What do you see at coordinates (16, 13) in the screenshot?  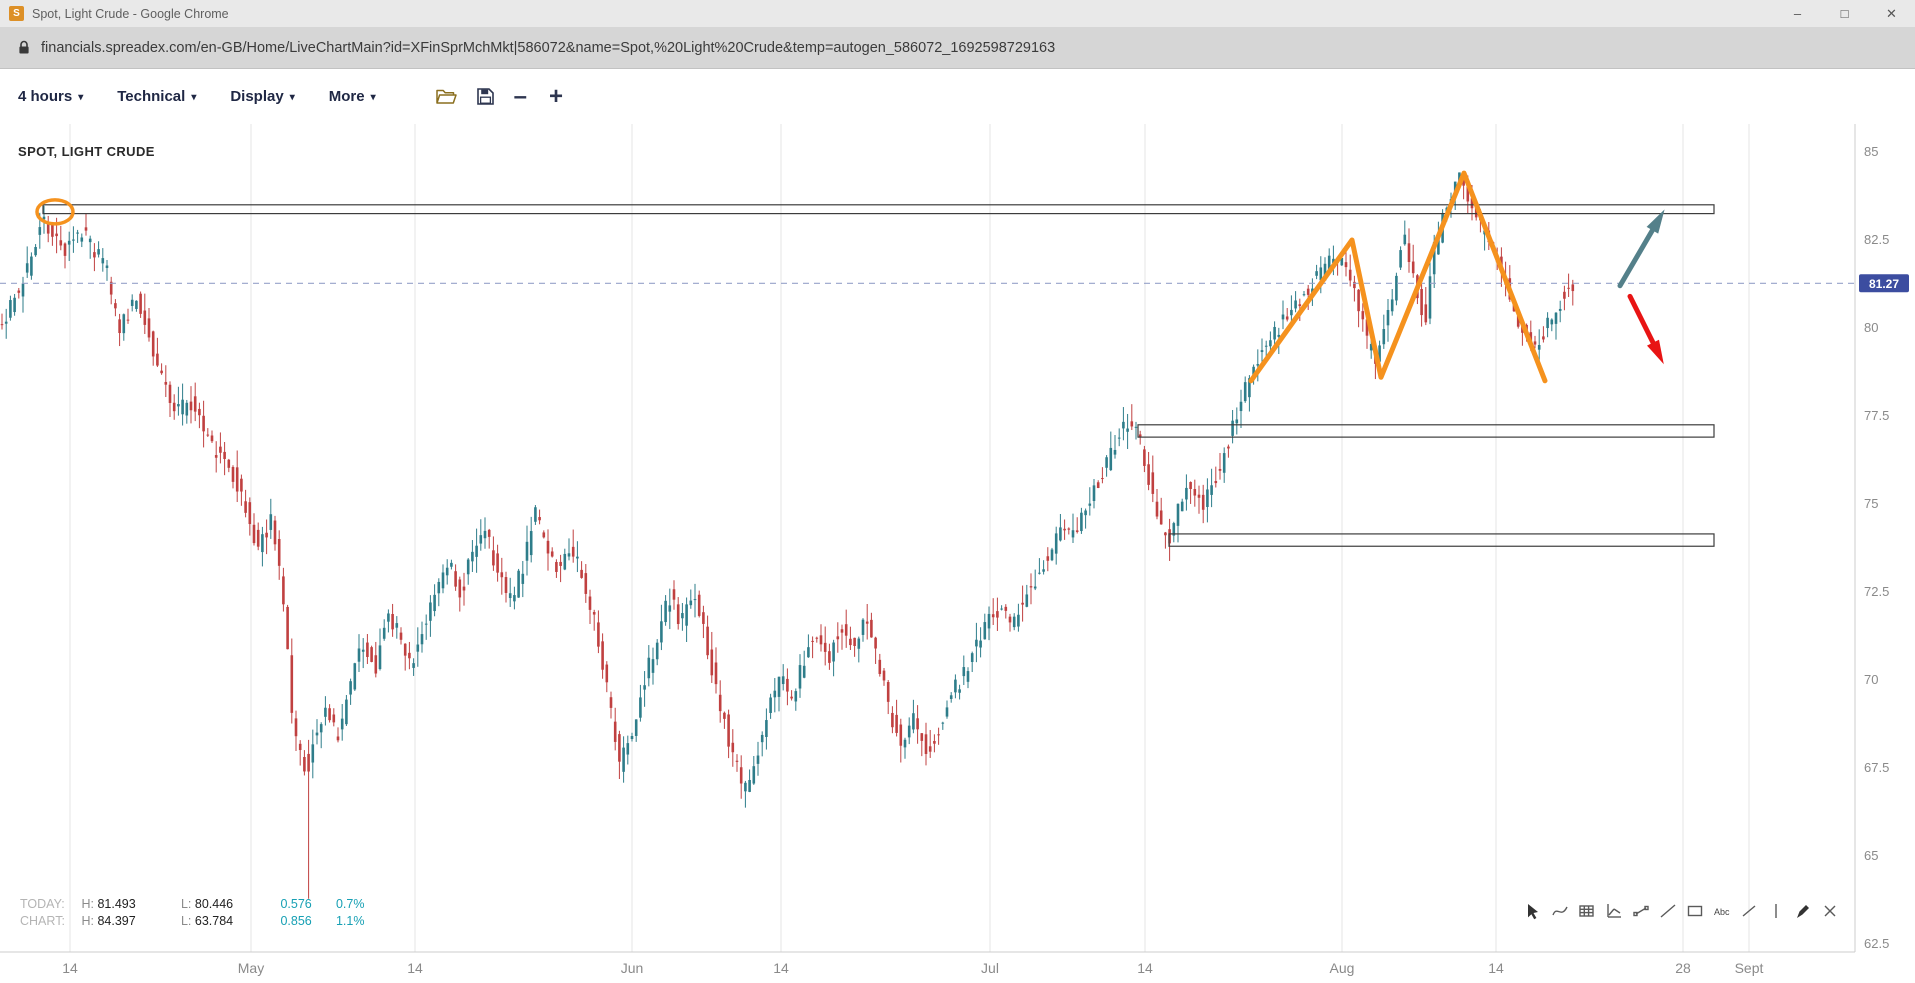 I see `site-favicon-icon: S` at bounding box center [16, 13].